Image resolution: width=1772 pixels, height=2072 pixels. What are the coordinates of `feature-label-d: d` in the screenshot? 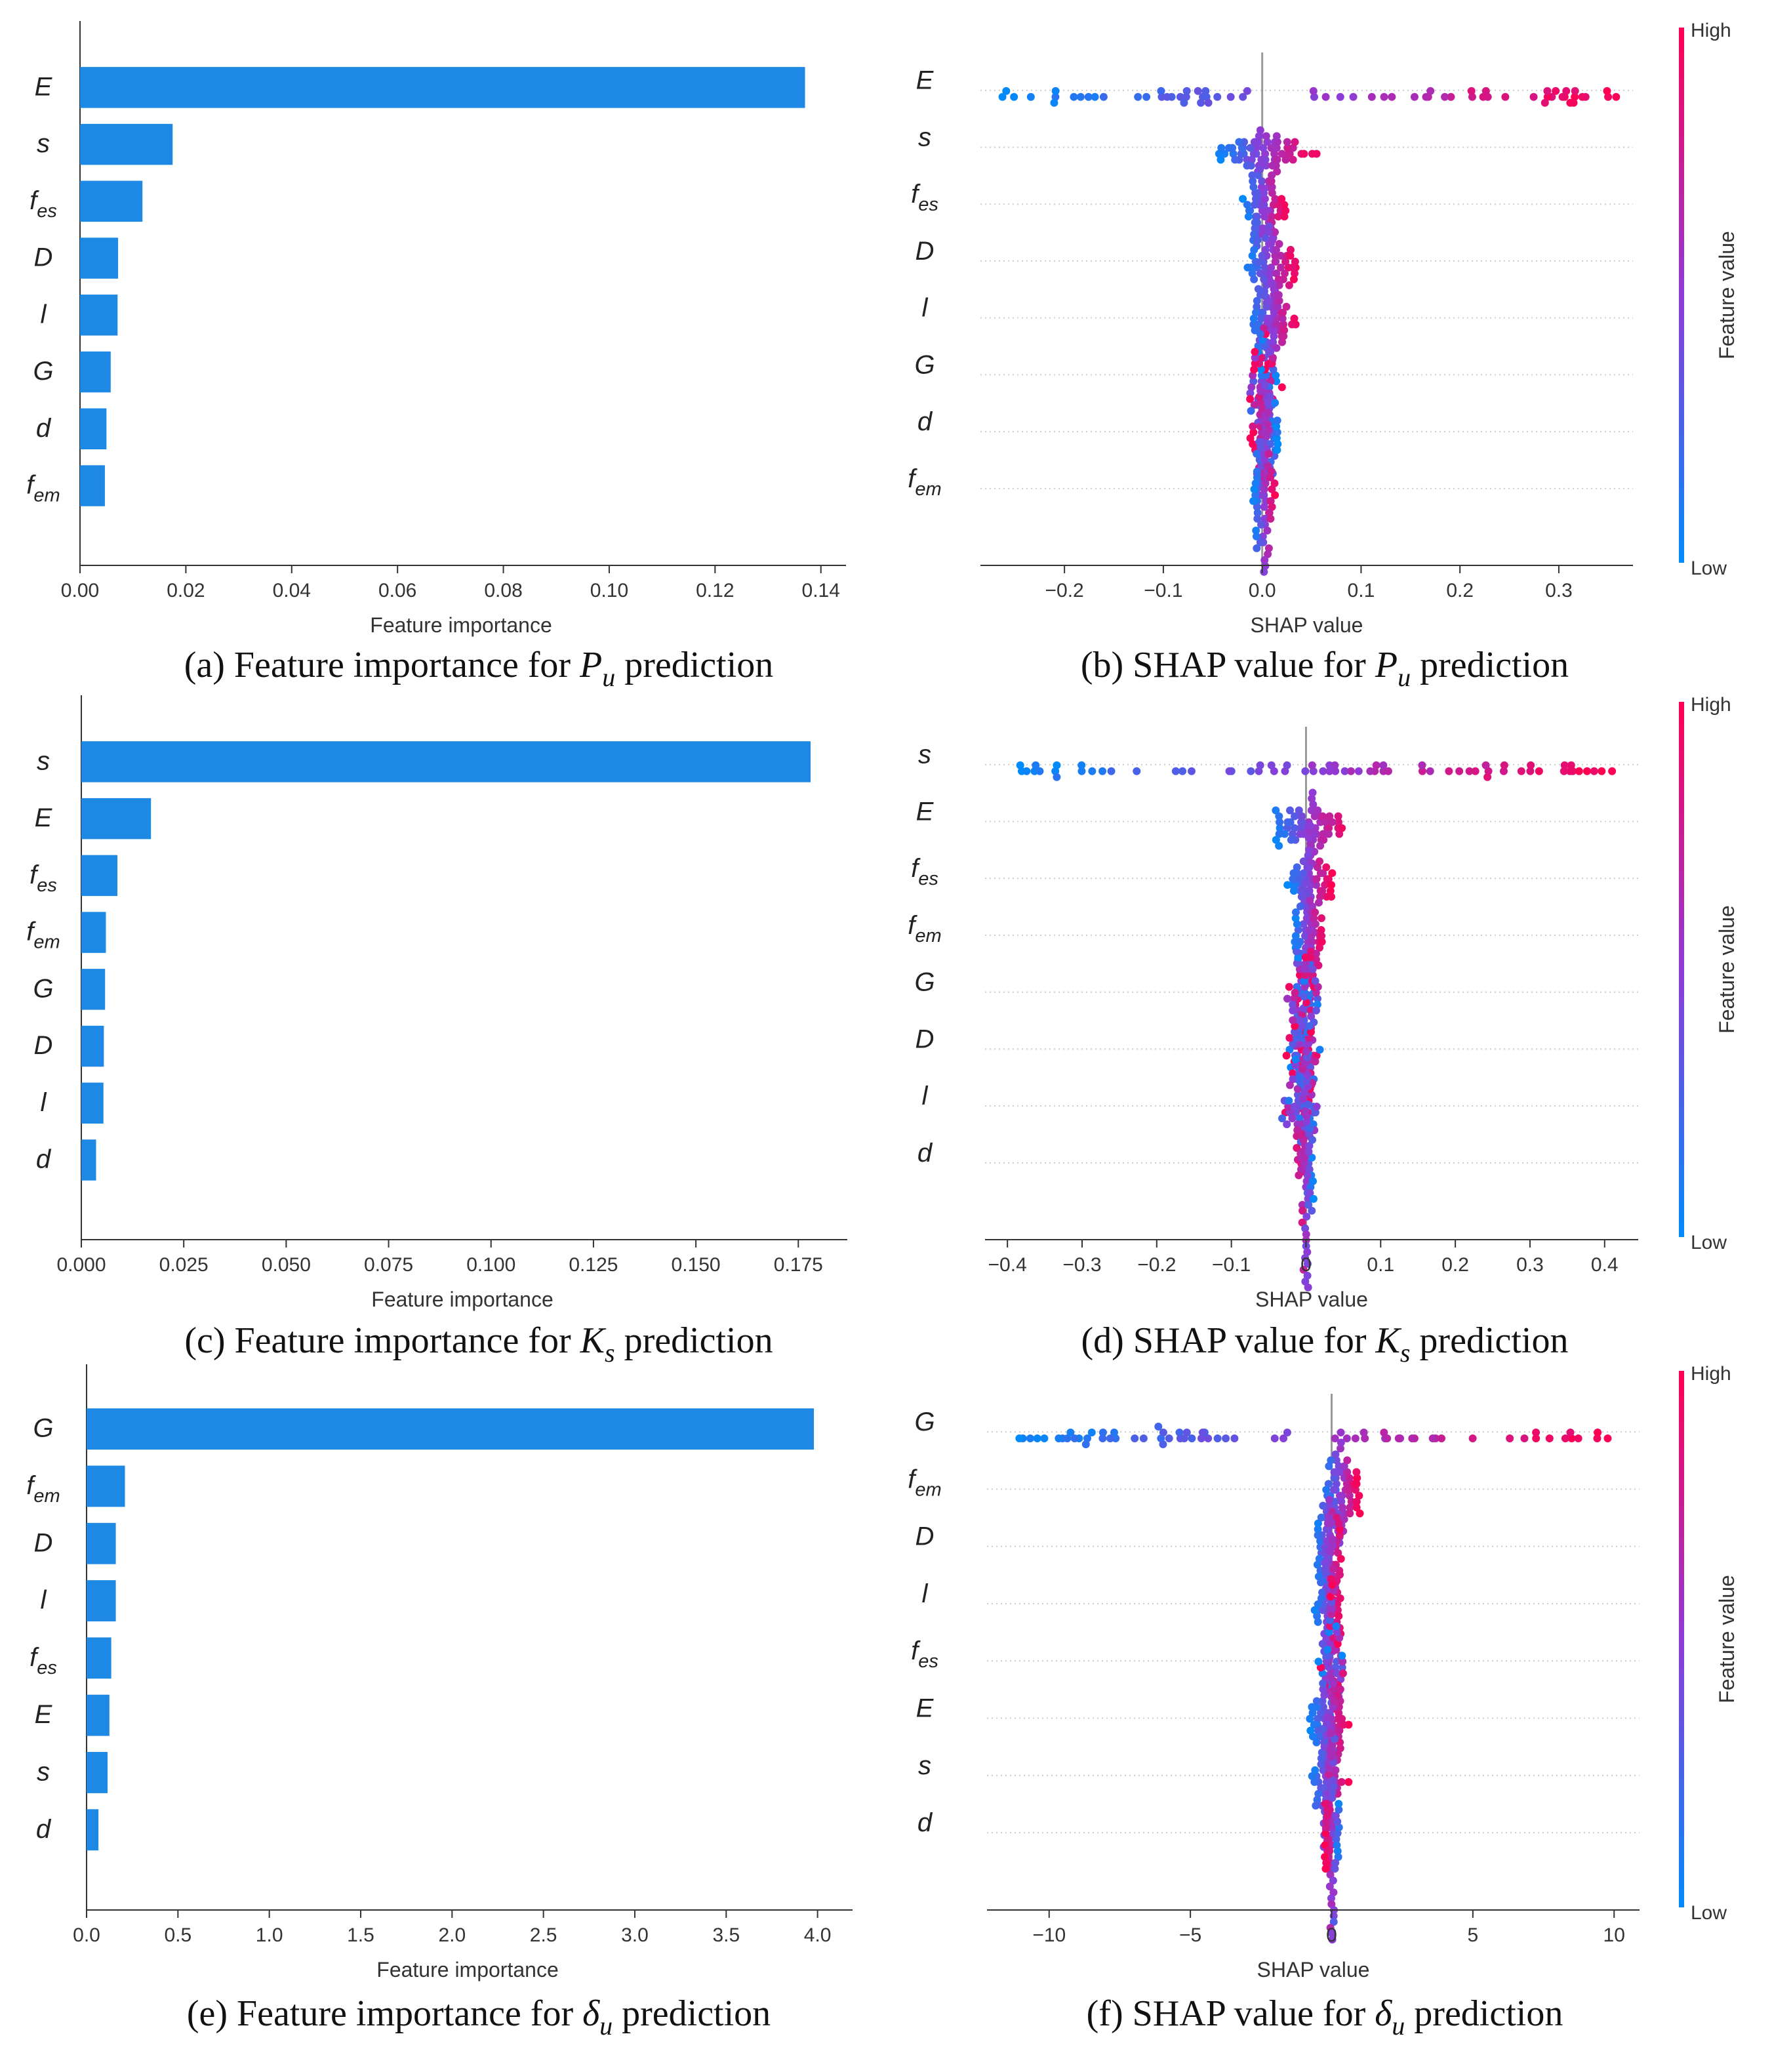 It's located at (925, 1153).